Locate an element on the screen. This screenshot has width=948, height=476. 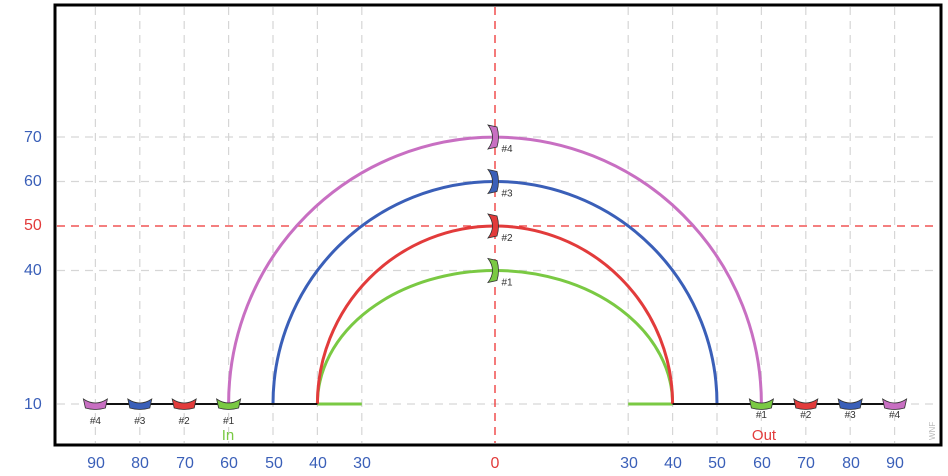
x-tick-center-0: 0 is located at coordinates (495, 463).